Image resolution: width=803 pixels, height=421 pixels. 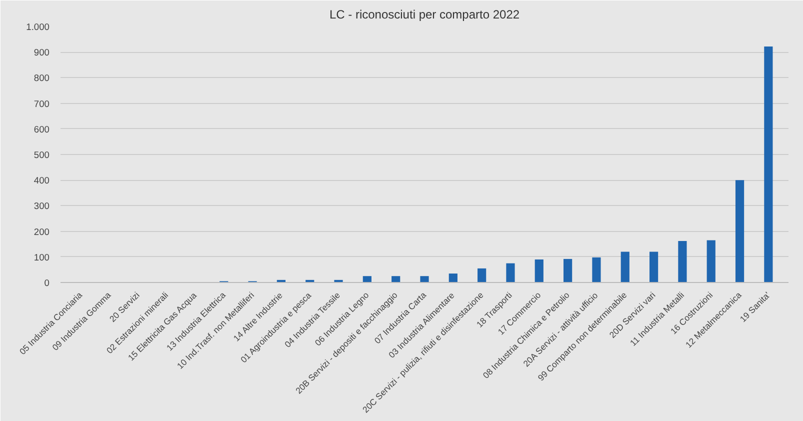 What do you see at coordinates (42, 206) in the screenshot?
I see `y-tick-label: 300` at bounding box center [42, 206].